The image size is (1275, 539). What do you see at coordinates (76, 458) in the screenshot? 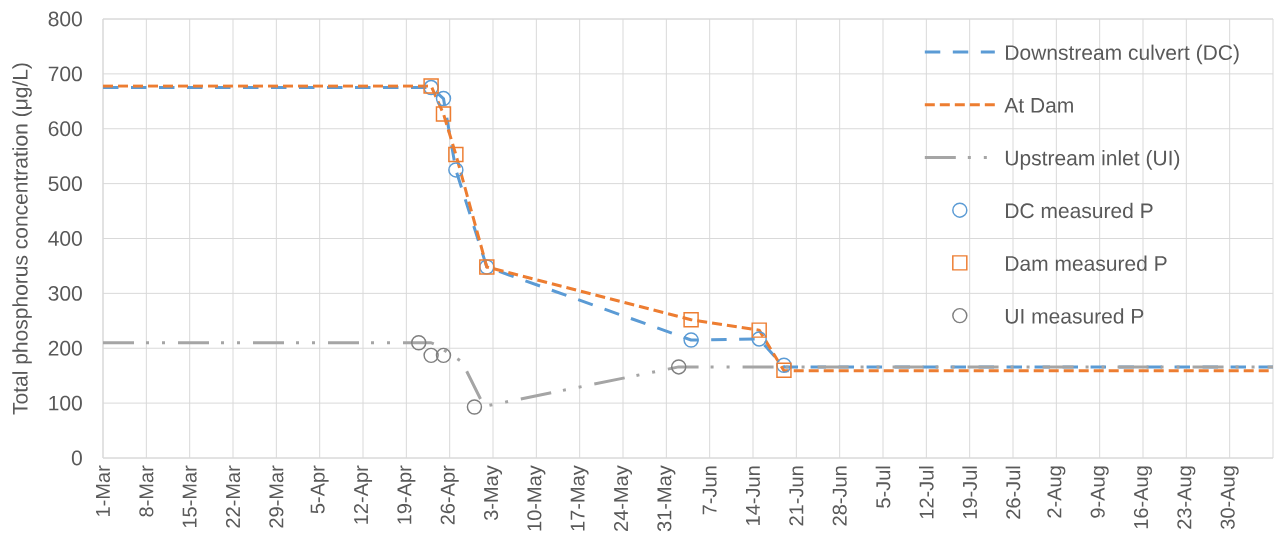
I see `y-tick-label: 0` at bounding box center [76, 458].